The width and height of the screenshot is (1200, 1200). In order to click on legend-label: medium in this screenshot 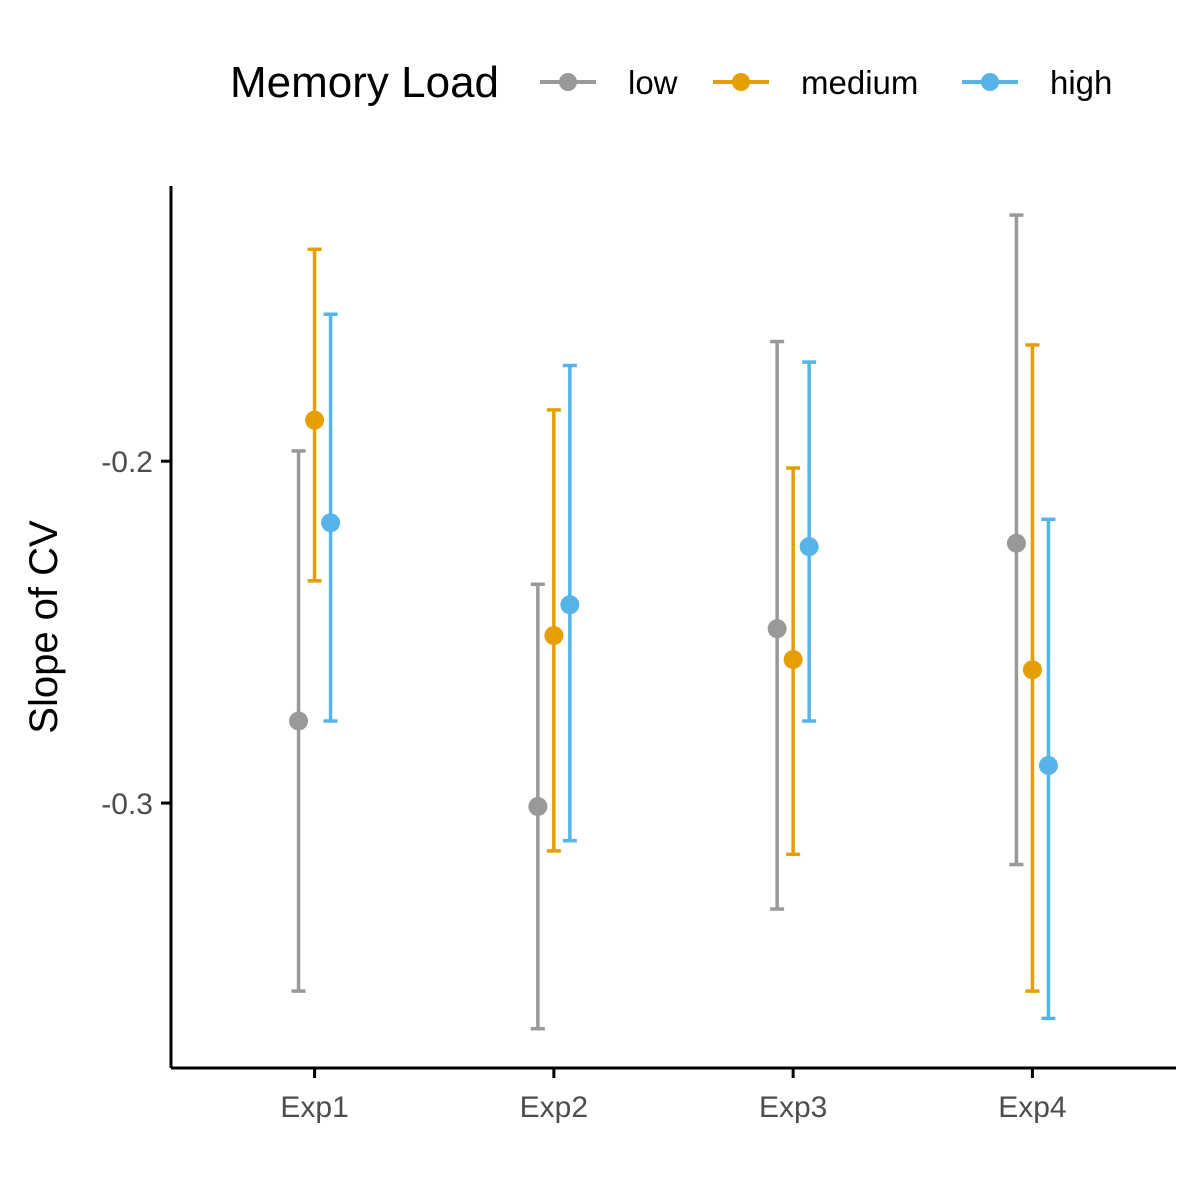, I will do `click(859, 82)`.